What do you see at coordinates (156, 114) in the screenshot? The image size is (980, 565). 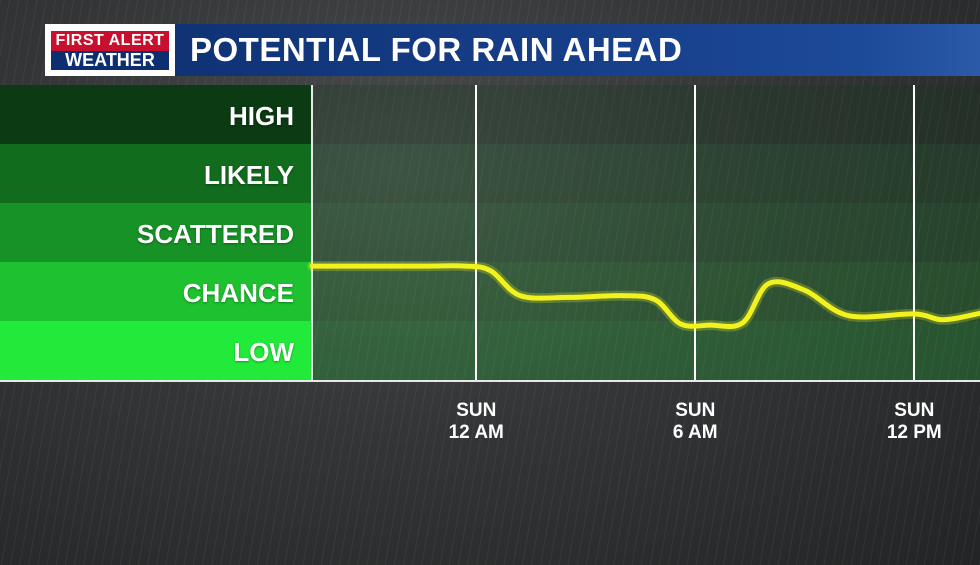 I see `level-label-high: HIGH` at bounding box center [156, 114].